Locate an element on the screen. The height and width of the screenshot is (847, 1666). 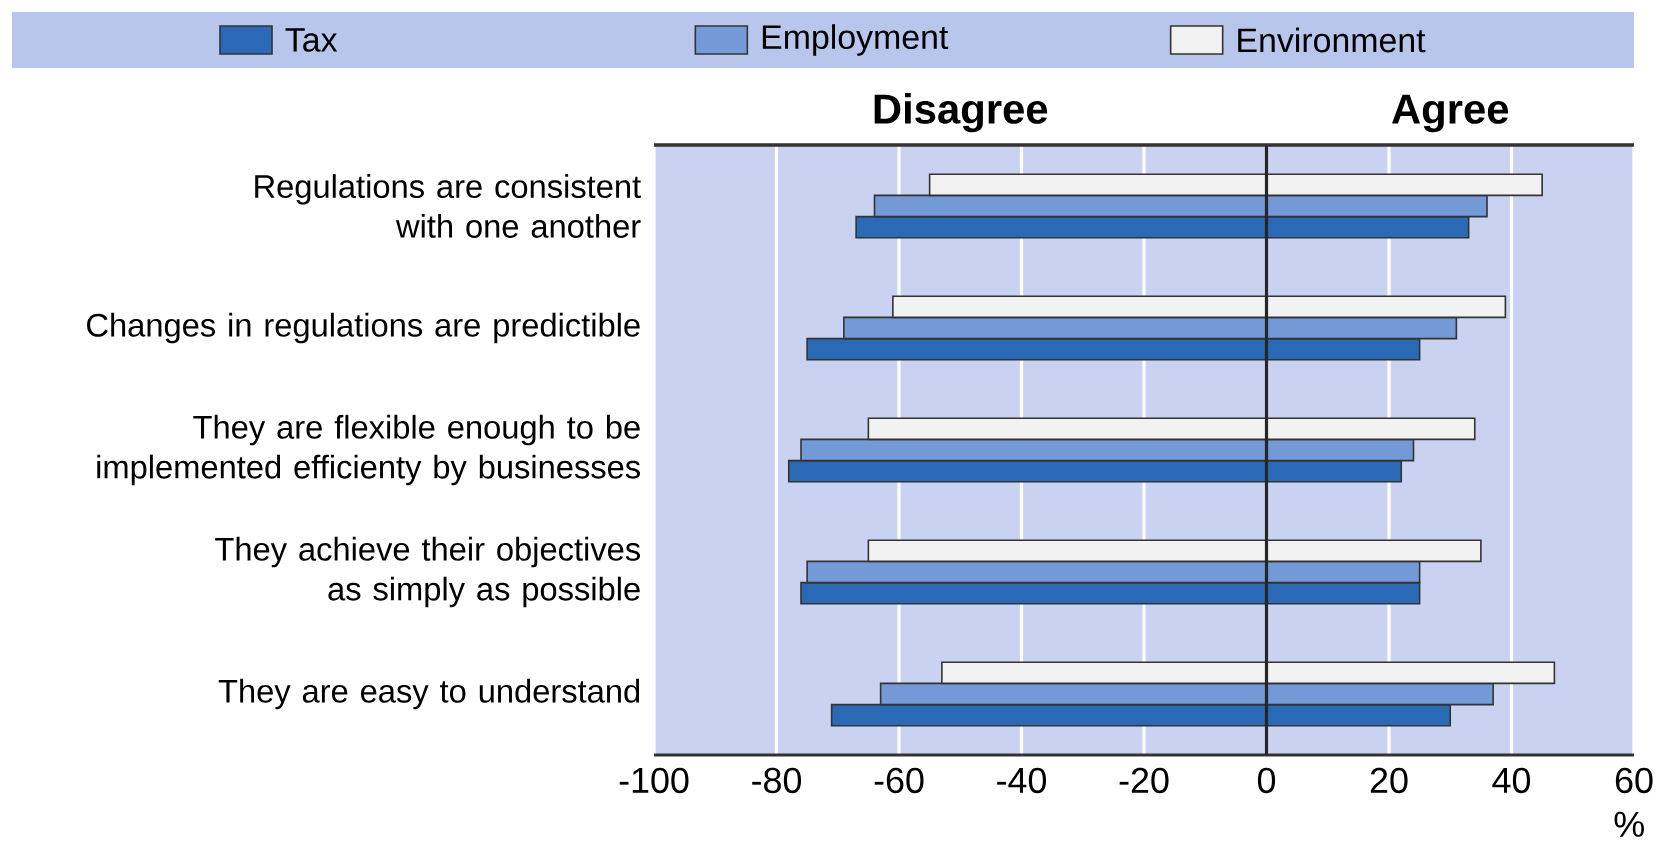
legend-label: Employment is located at coordinates (855, 40).